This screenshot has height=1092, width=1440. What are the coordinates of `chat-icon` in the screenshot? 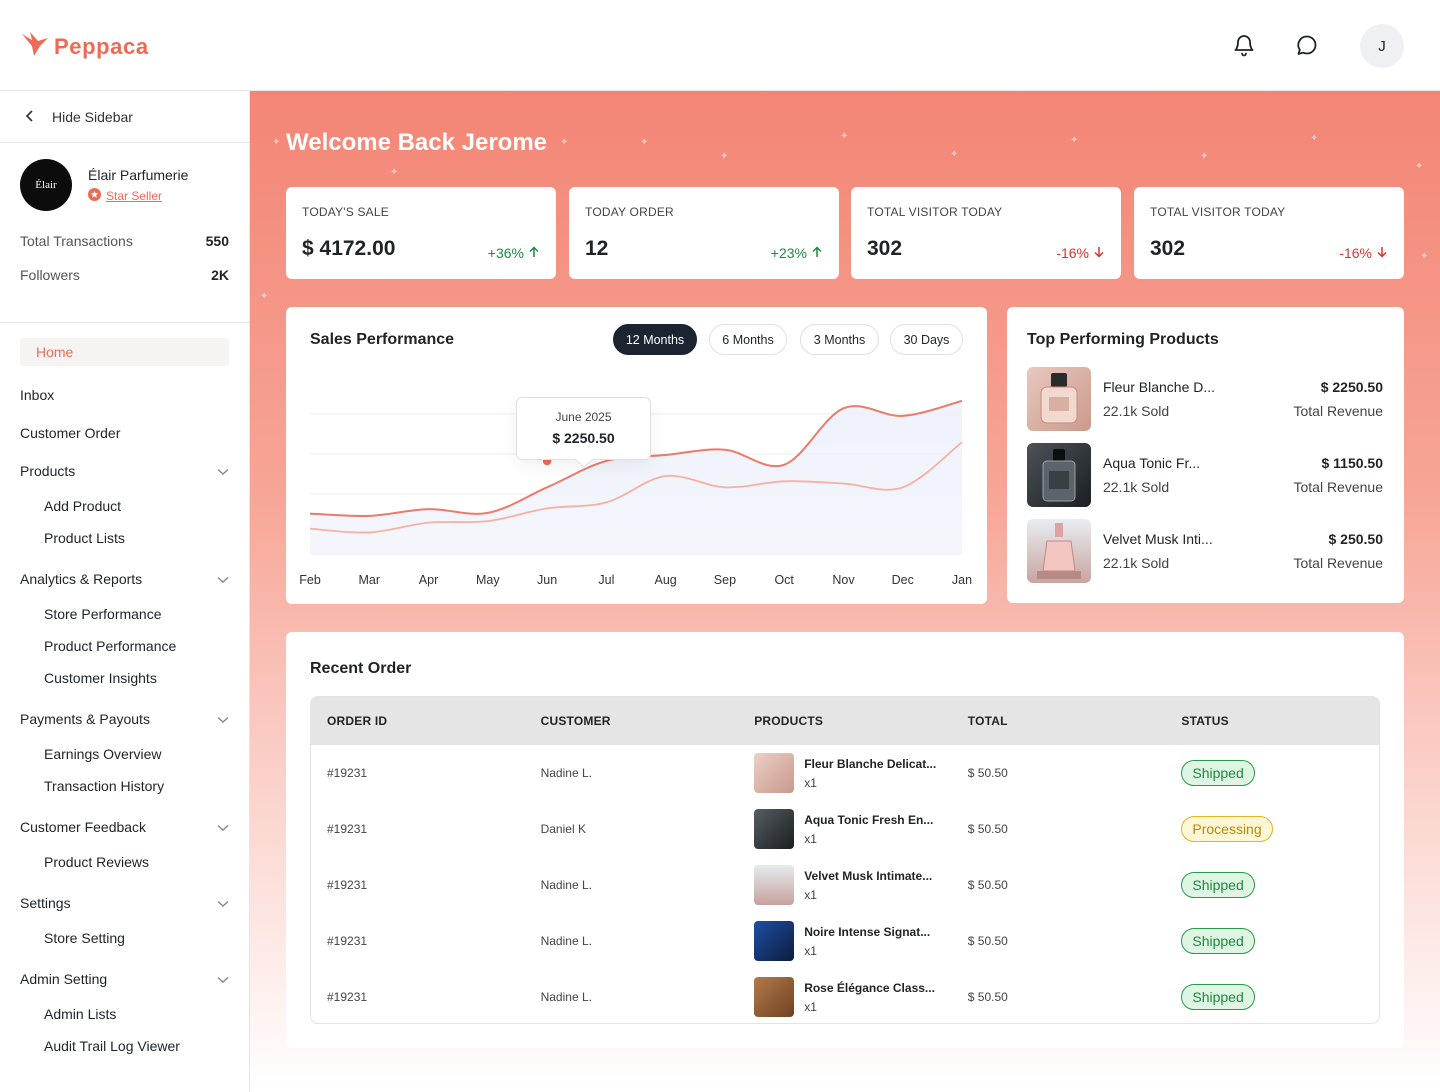 It's located at (1307, 45).